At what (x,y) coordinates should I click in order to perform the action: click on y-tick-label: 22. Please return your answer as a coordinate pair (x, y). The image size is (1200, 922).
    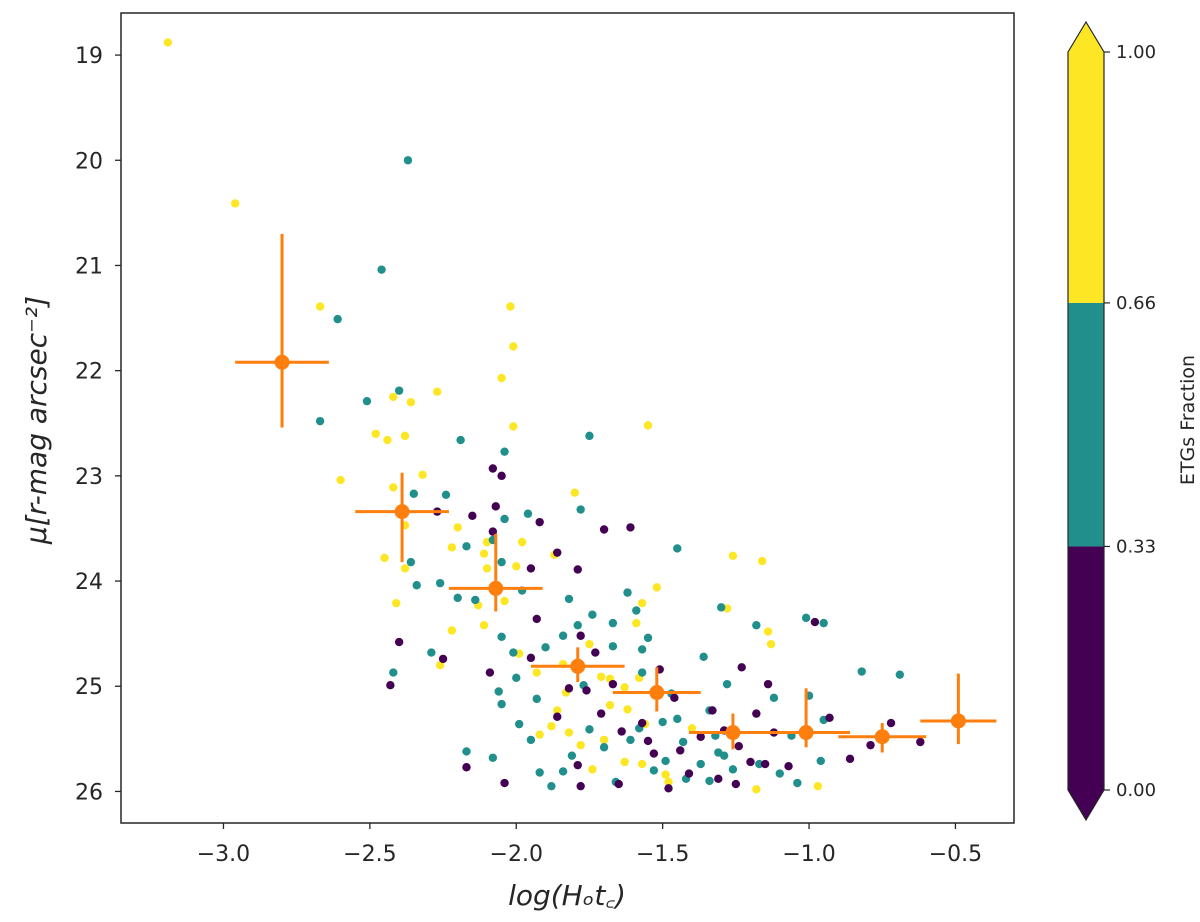
    Looking at the image, I should click on (89, 372).